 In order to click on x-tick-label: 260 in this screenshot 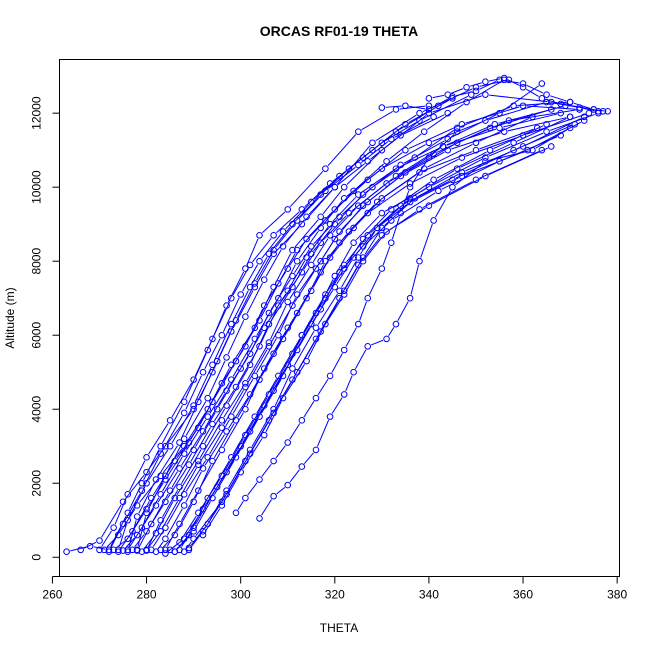, I will do `click(52, 595)`.